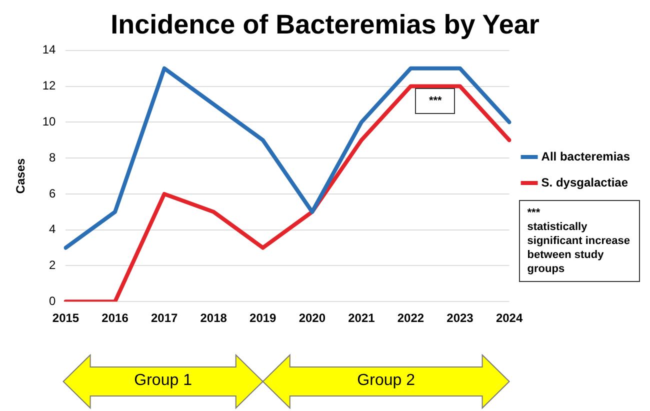 The image size is (650, 411). I want to click on y-tick-label: 8, so click(52, 157).